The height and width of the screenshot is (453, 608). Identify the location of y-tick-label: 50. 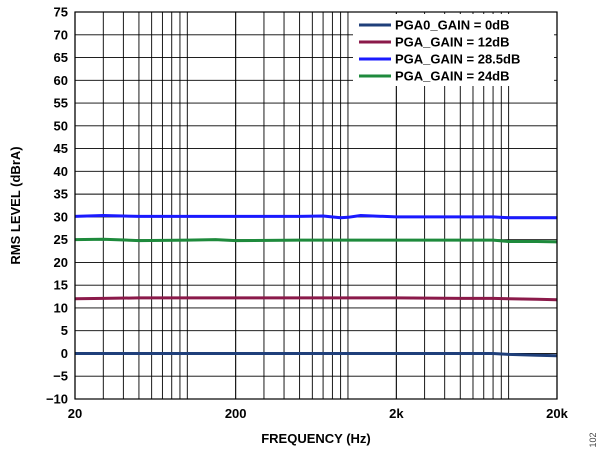
(61, 125).